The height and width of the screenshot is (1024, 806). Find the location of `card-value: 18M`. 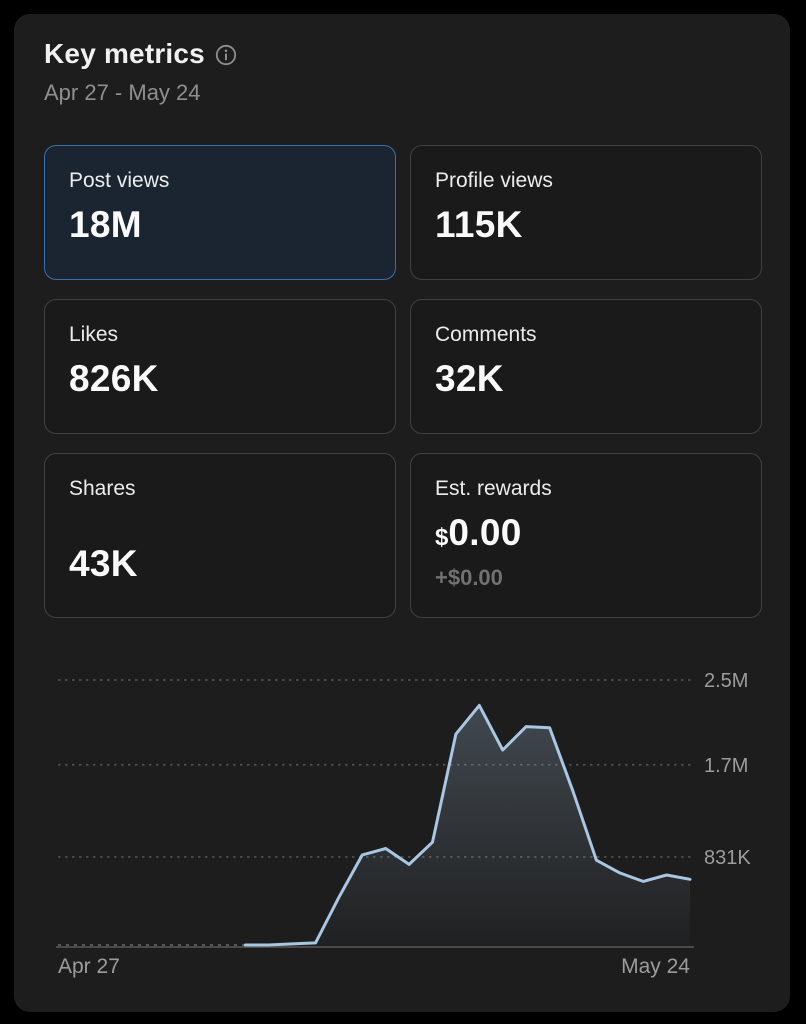

card-value: 18M is located at coordinates (105, 224).